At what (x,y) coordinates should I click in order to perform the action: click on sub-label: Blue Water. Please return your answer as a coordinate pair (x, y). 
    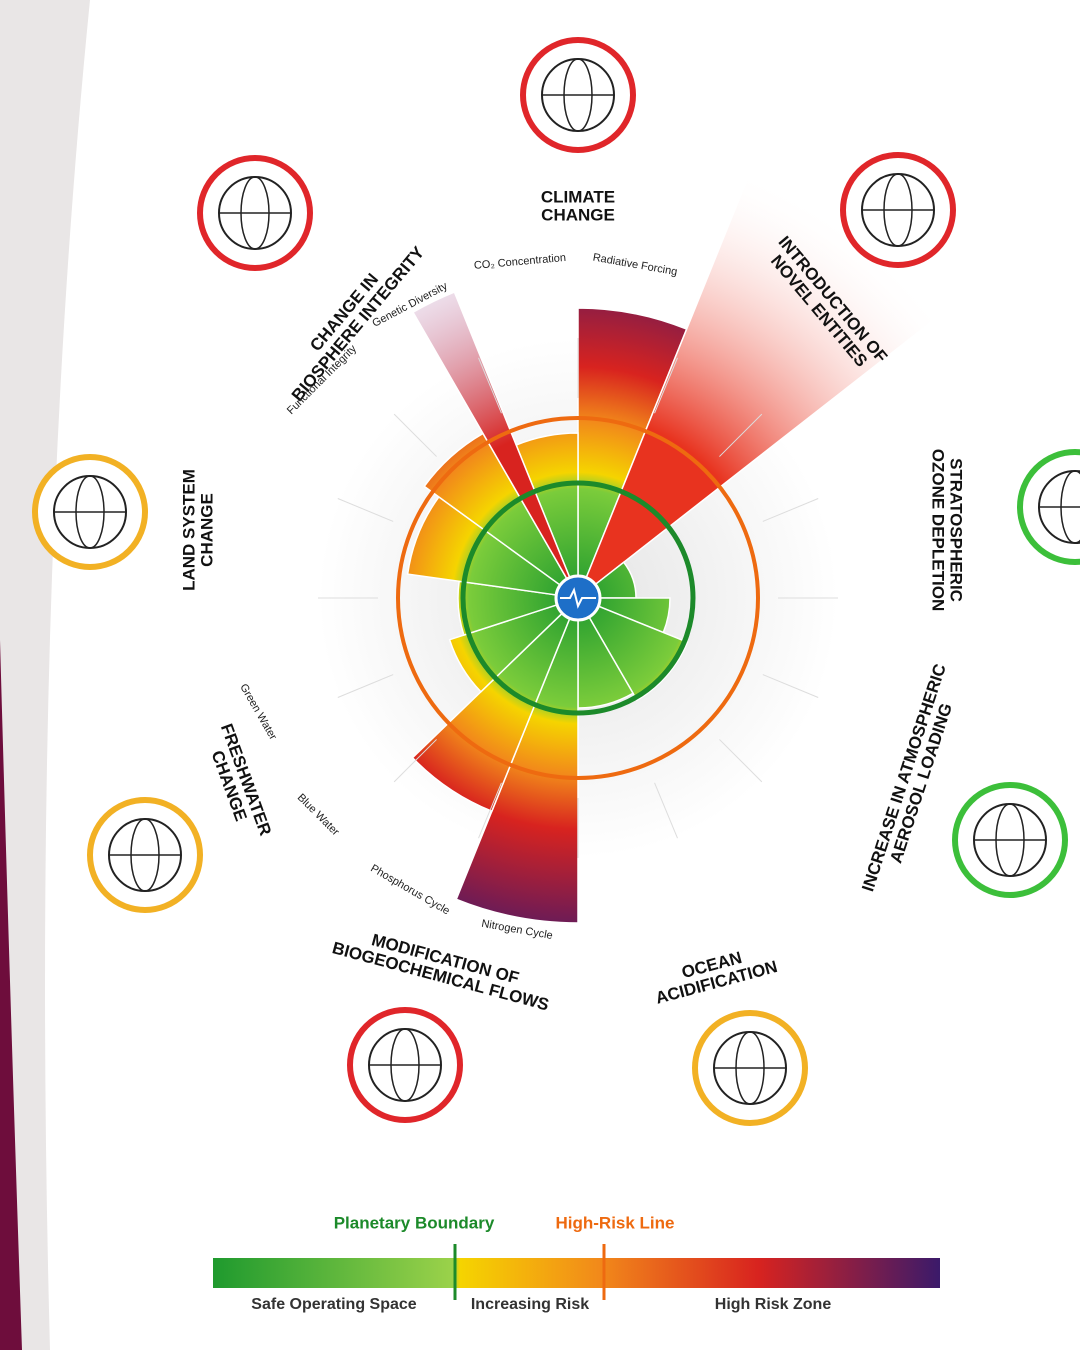
    Looking at the image, I should click on (318, 815).